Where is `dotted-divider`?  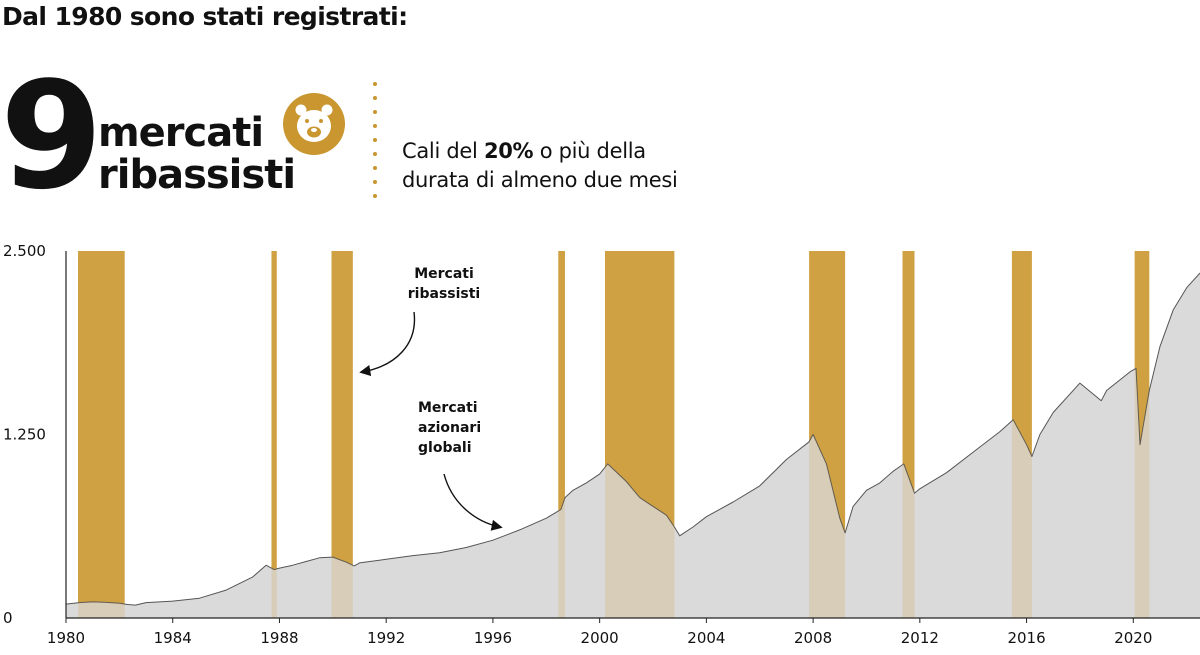 dotted-divider is located at coordinates (375, 140).